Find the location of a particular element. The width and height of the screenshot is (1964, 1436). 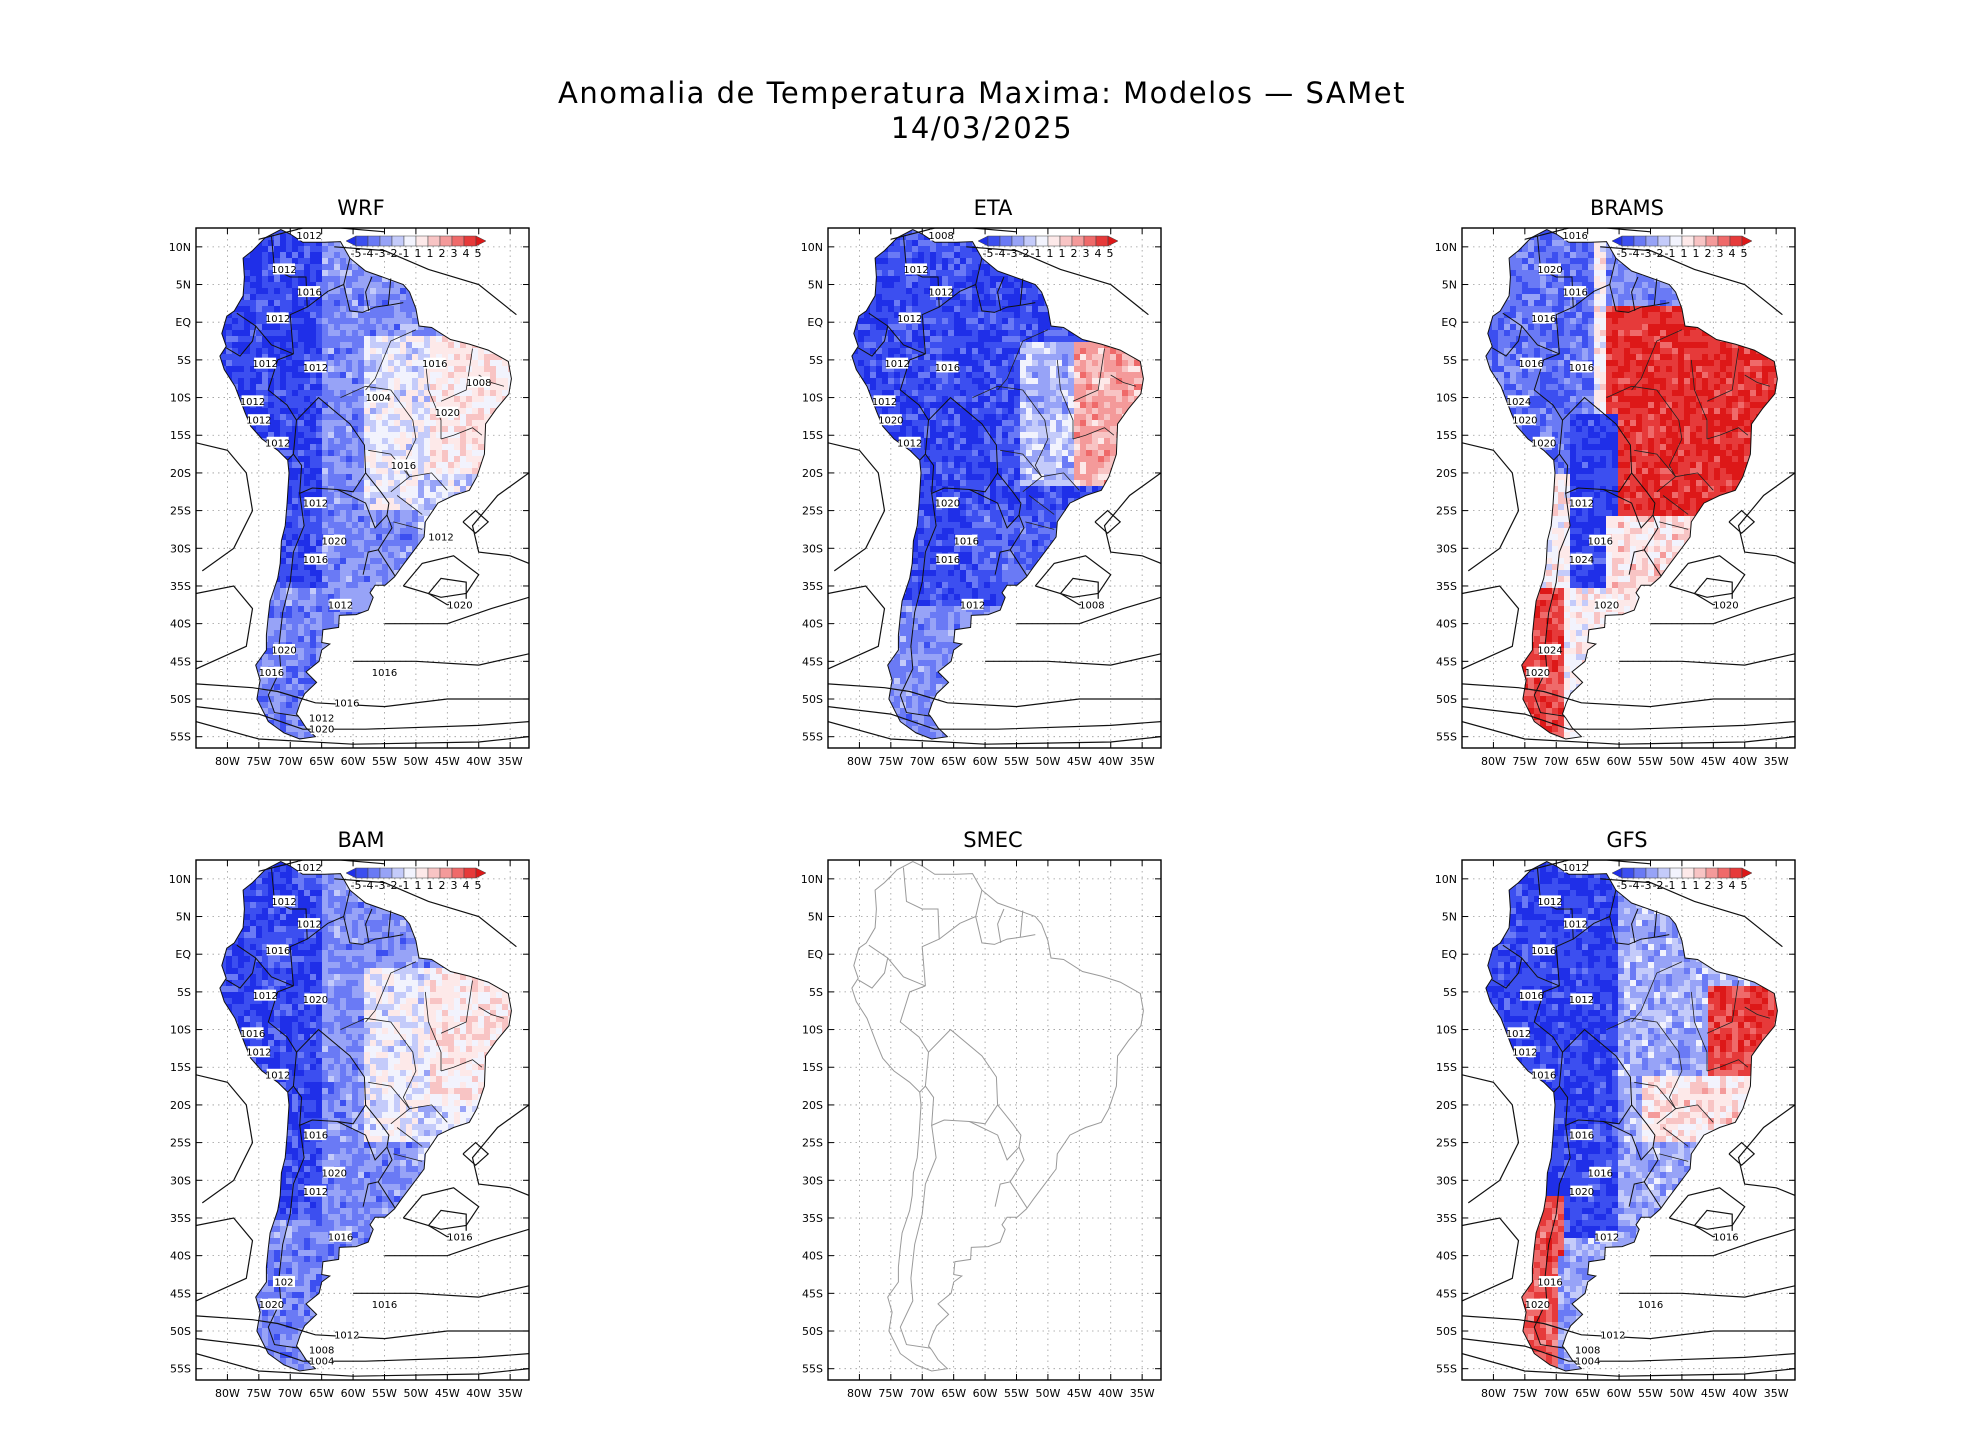

lat-tick-label: 5N is located at coordinates (183, 917).